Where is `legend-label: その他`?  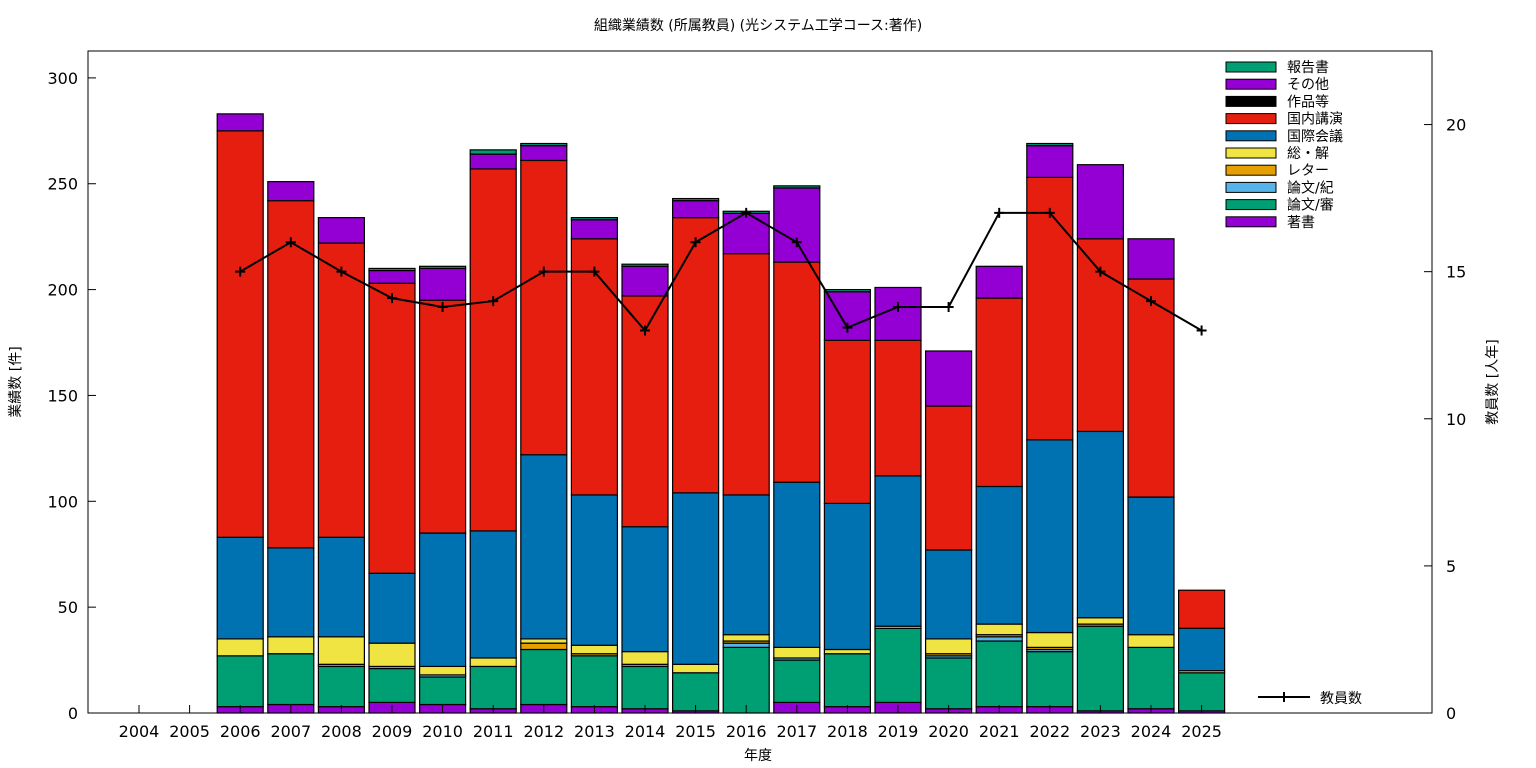 legend-label: その他 is located at coordinates (1308, 85).